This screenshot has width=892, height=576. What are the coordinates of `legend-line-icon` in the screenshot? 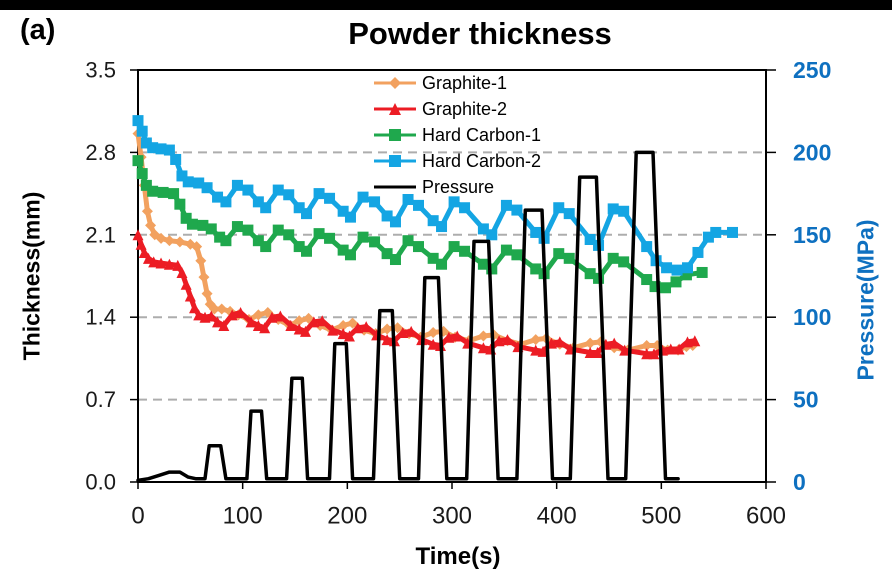 It's located at (395, 187).